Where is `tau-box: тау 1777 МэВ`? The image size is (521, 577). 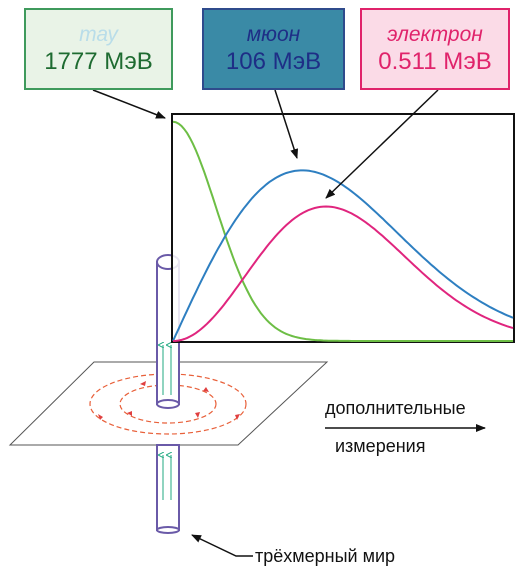 tau-box: тау 1777 МэВ is located at coordinates (98, 49).